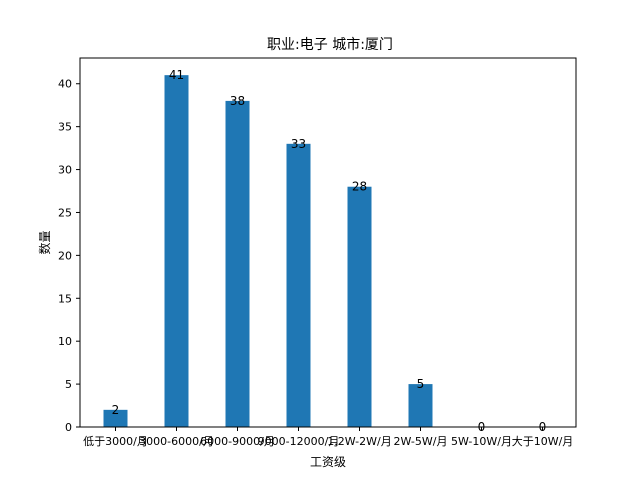  I want to click on bar-value-label: 28, so click(359, 187).